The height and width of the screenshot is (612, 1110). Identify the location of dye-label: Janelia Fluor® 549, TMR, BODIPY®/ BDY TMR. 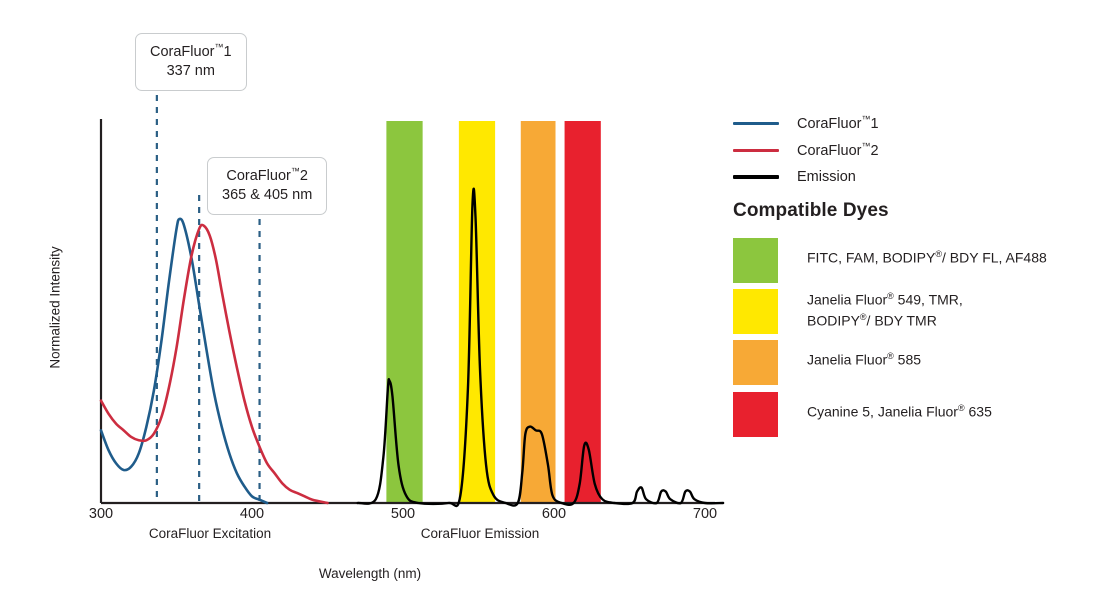
(885, 310).